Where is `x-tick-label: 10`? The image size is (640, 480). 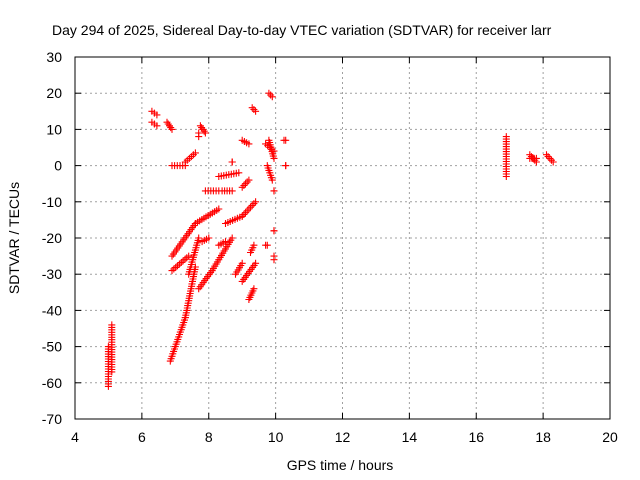
x-tick-label: 10 is located at coordinates (276, 437).